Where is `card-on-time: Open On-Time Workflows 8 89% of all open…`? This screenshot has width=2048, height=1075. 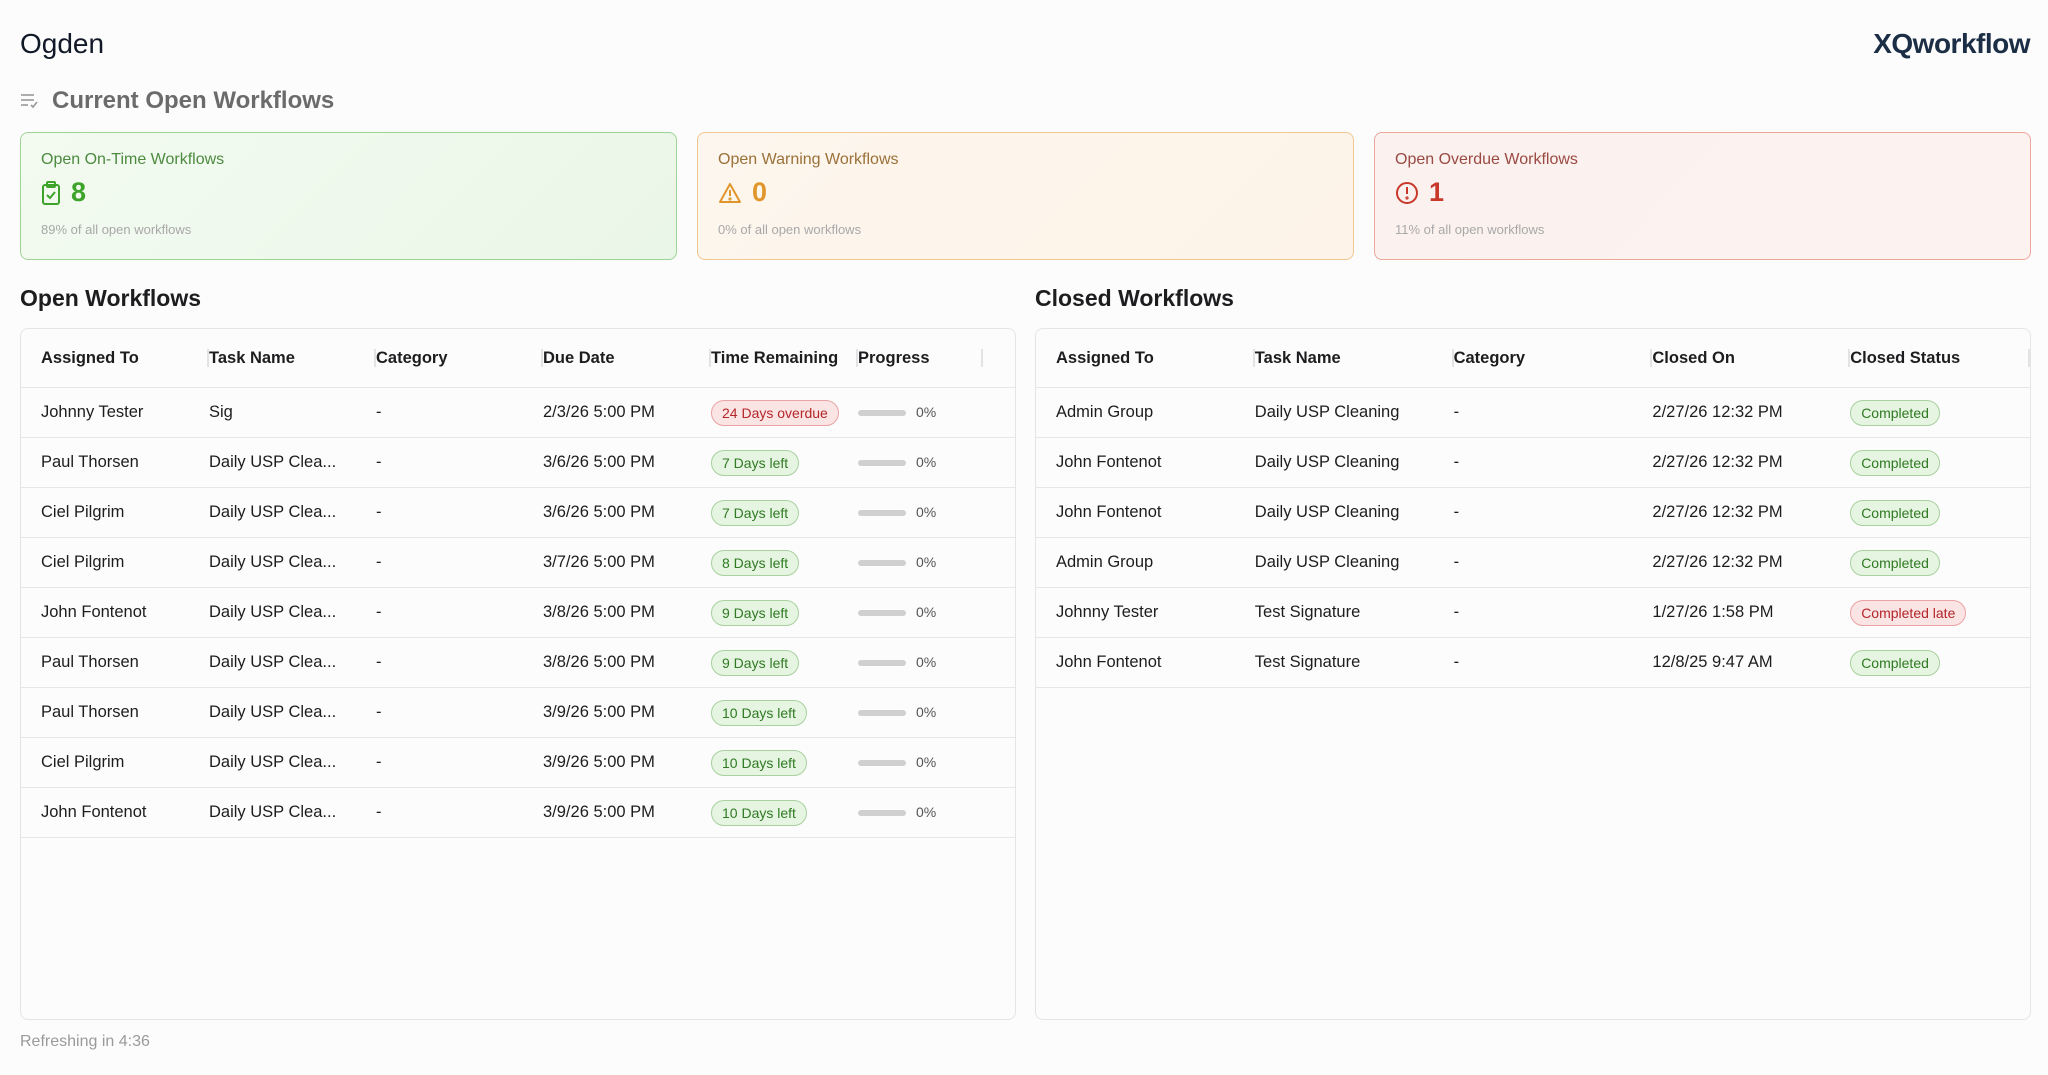 card-on-time: Open On-Time Workflows 8 89% of all open… is located at coordinates (348, 196).